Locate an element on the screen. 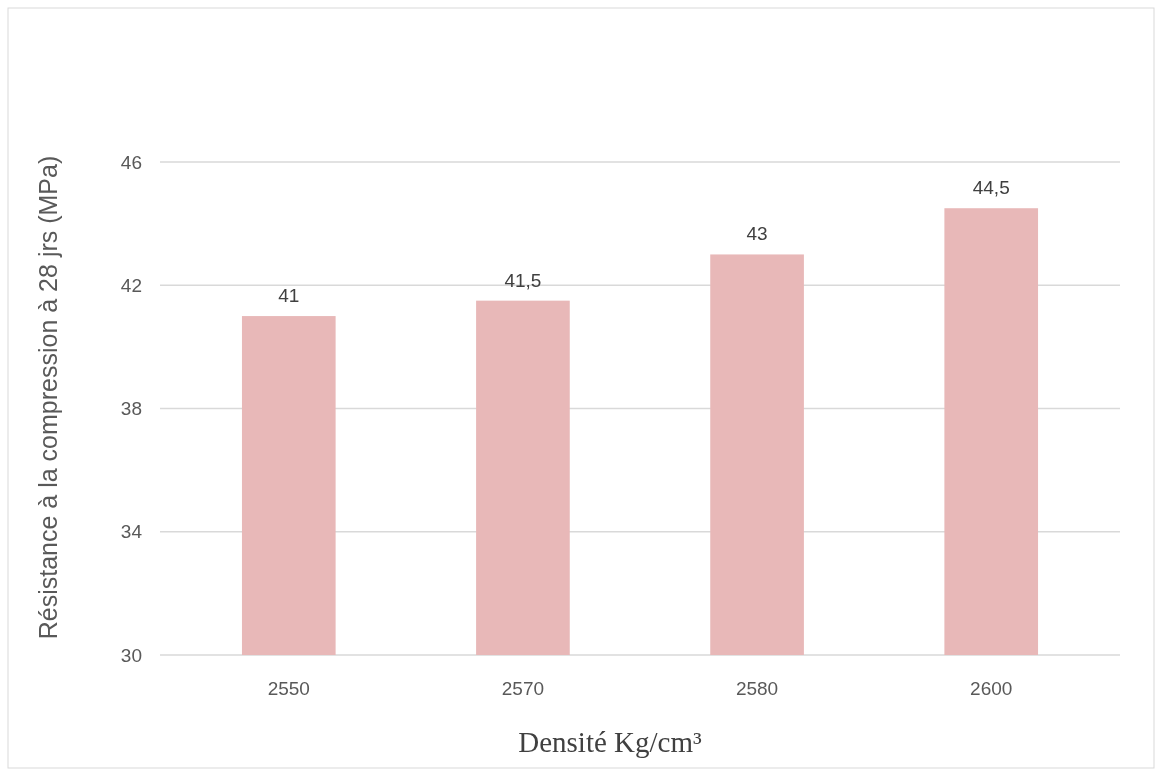  x-axis-title: Densité Kg/cm³ is located at coordinates (610, 742).